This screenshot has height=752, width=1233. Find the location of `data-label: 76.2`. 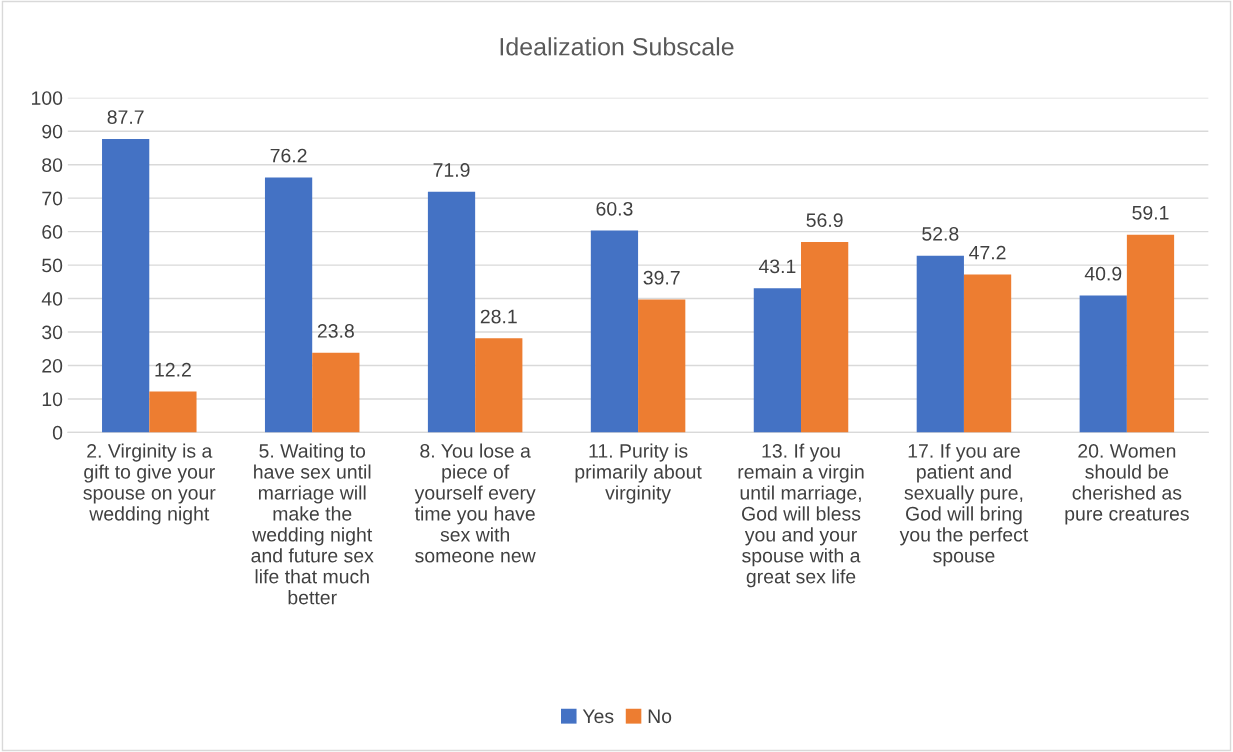

data-label: 76.2 is located at coordinates (288, 155).